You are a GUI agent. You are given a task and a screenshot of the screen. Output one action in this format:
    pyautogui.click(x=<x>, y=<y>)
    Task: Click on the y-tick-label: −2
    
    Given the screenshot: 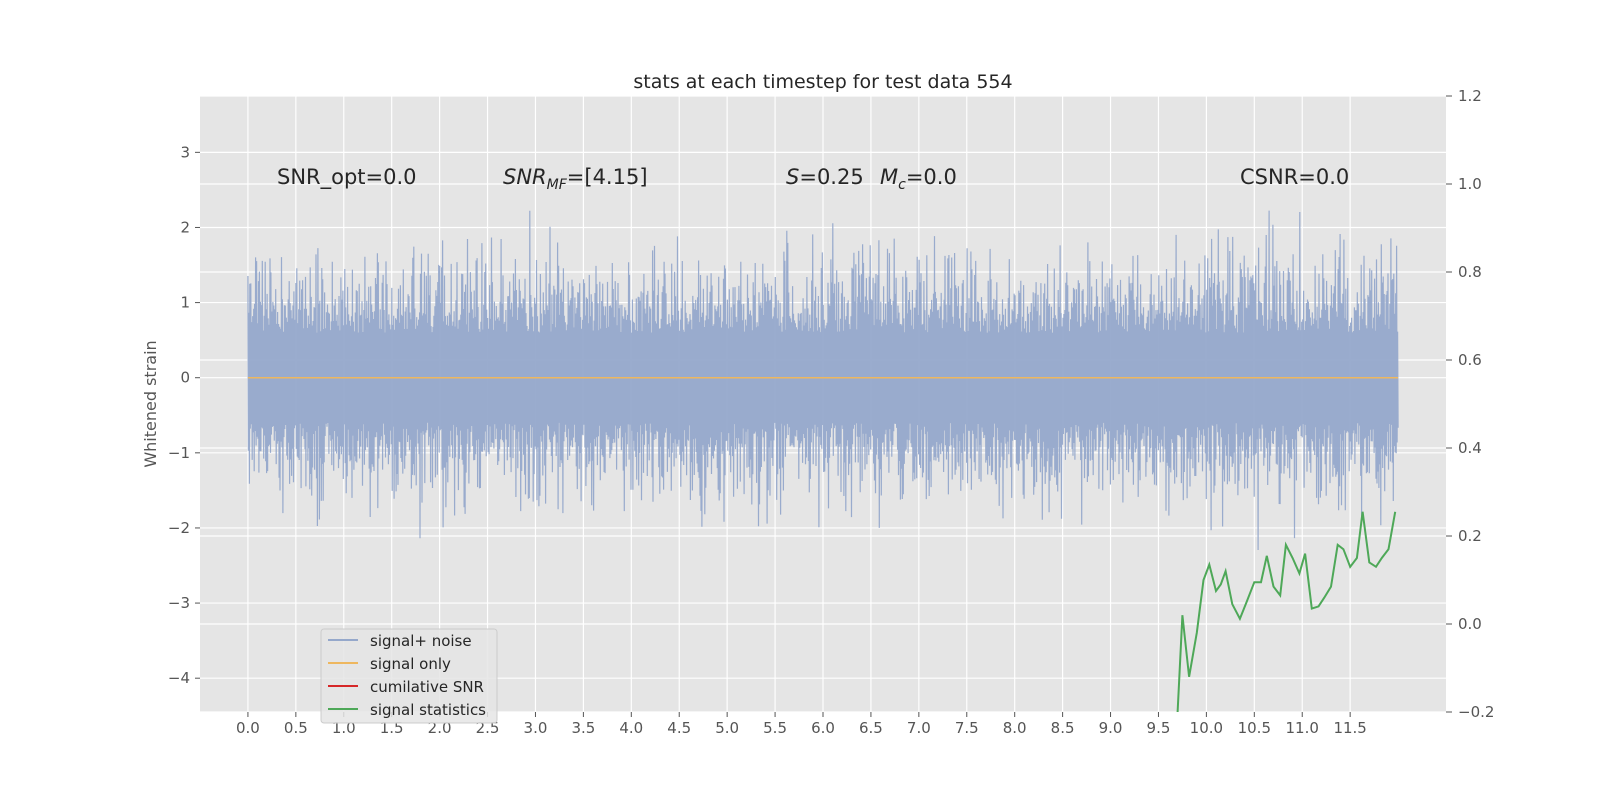 What is the action you would take?
    pyautogui.click(x=179, y=528)
    